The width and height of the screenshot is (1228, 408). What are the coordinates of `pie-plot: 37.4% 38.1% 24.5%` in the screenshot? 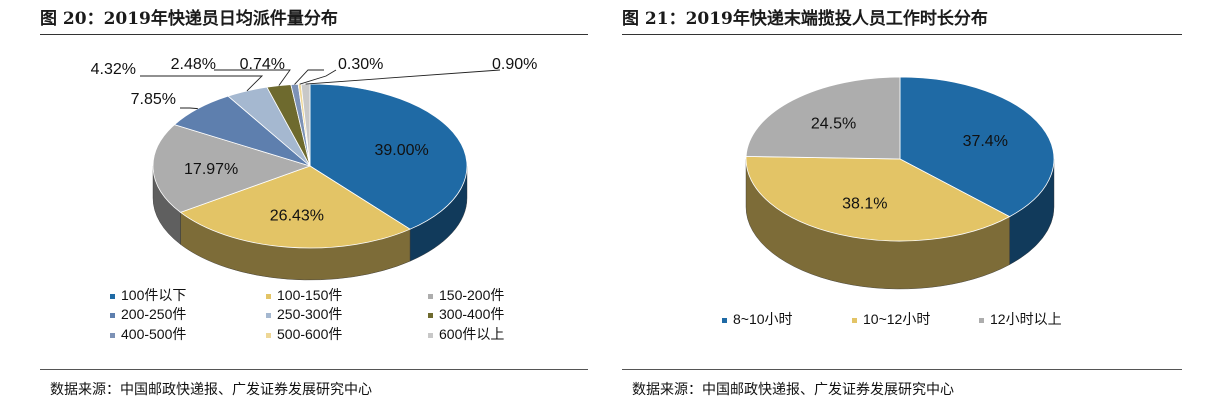 It's located at (900, 183).